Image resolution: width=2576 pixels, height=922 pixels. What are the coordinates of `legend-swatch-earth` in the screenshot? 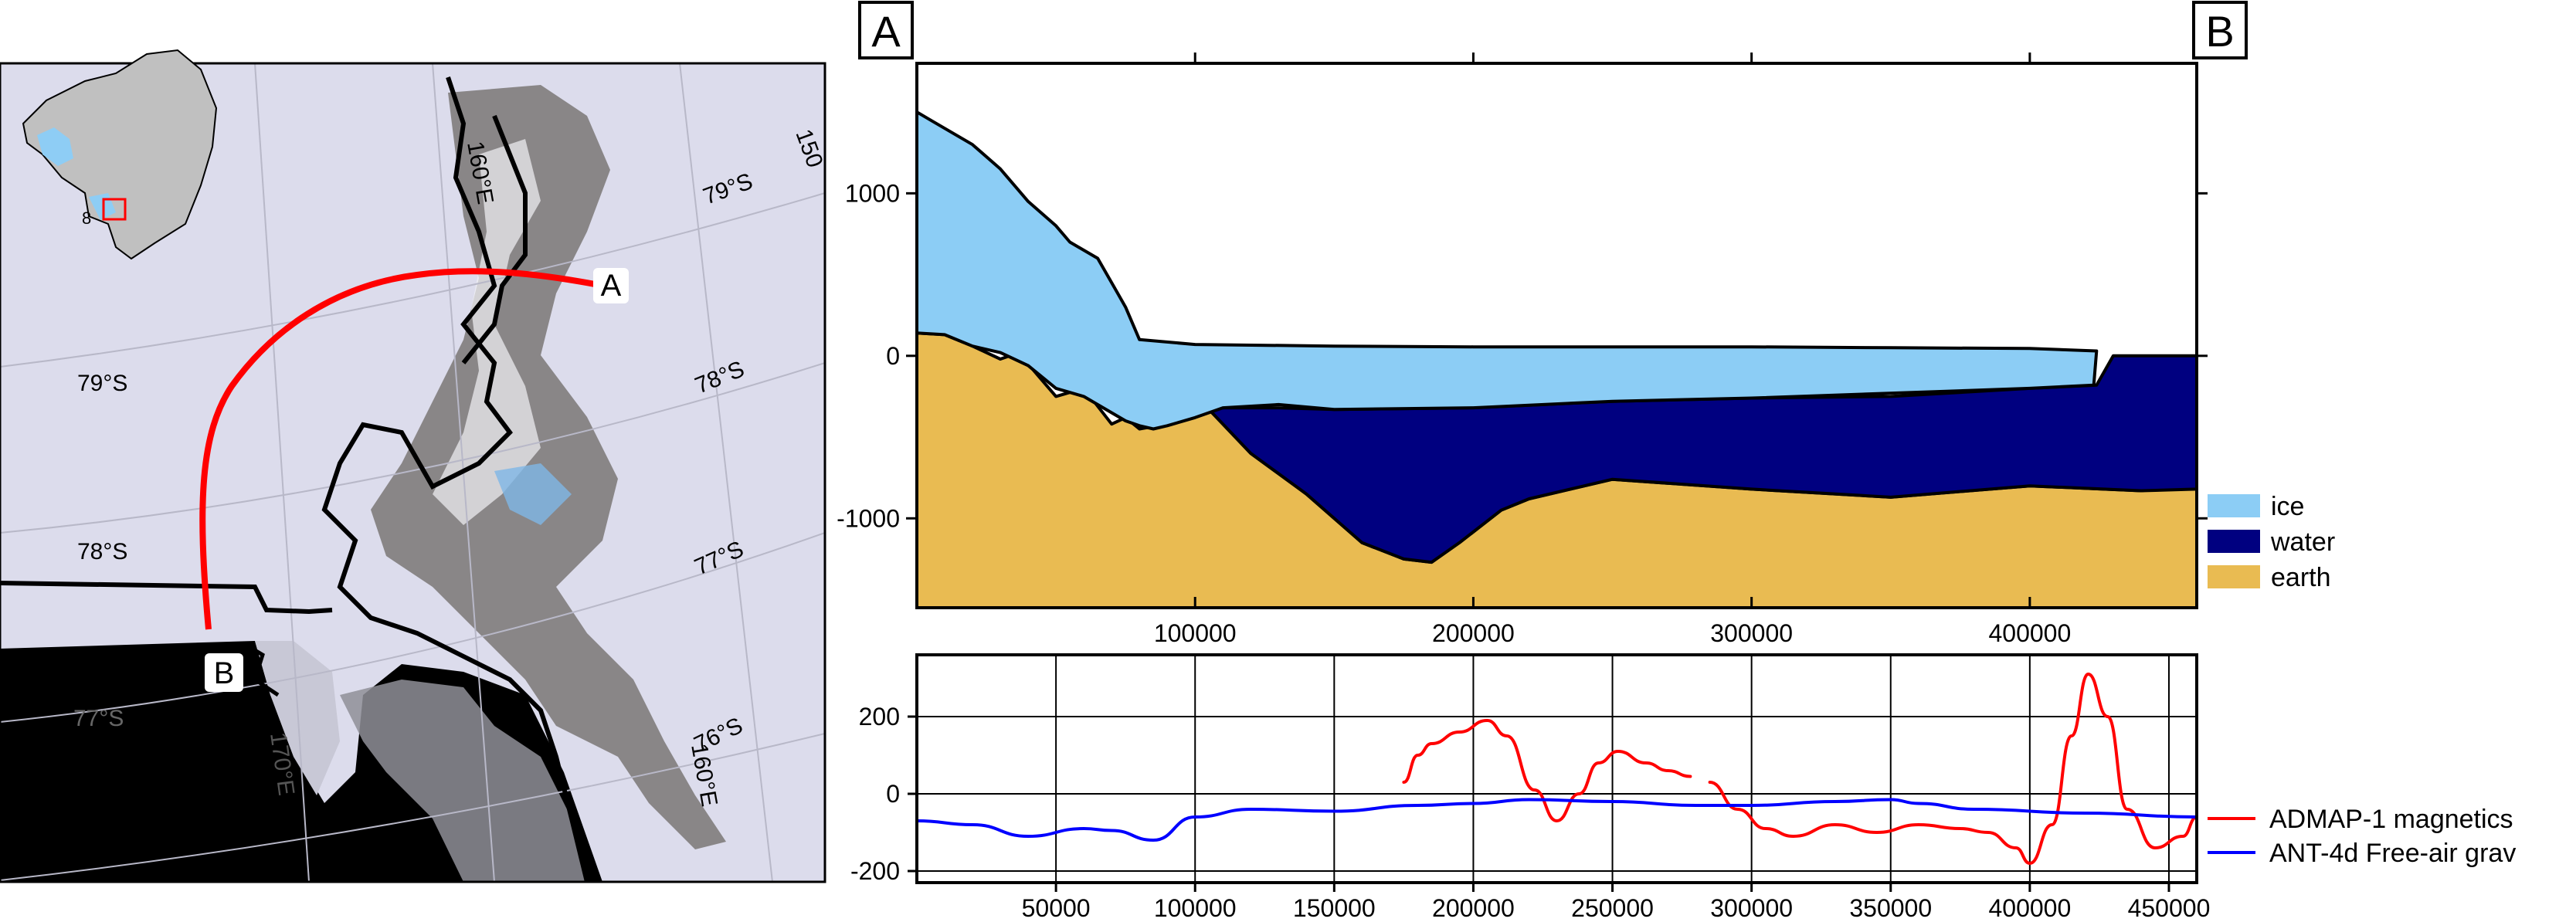 It's located at (2234, 576).